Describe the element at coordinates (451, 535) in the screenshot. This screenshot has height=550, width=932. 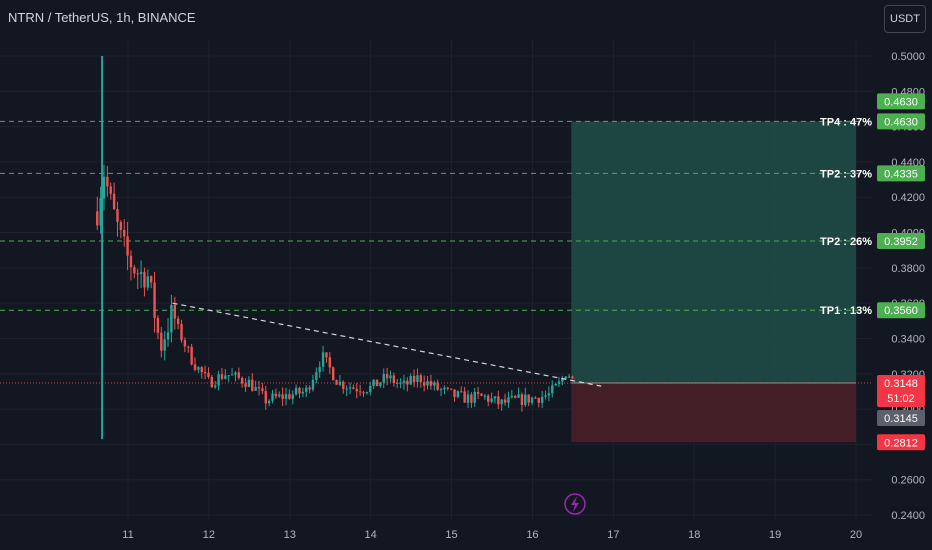
I see `x-tick-label: 15` at that location.